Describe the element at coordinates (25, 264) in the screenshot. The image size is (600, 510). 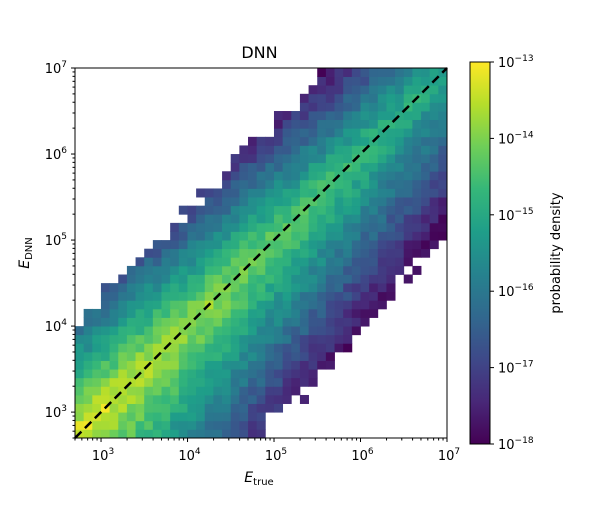
I see `y-axis-label-main: E` at that location.